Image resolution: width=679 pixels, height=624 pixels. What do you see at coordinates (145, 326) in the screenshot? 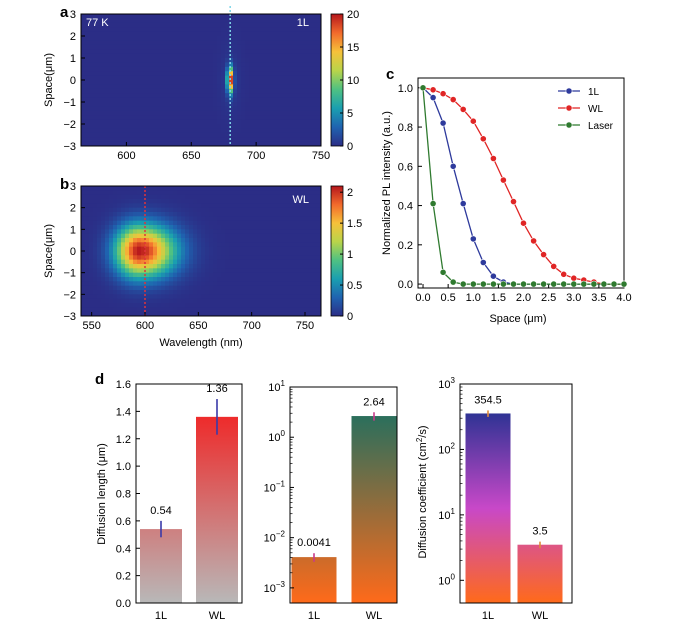
I see `x-tick-label: 600` at bounding box center [145, 326].